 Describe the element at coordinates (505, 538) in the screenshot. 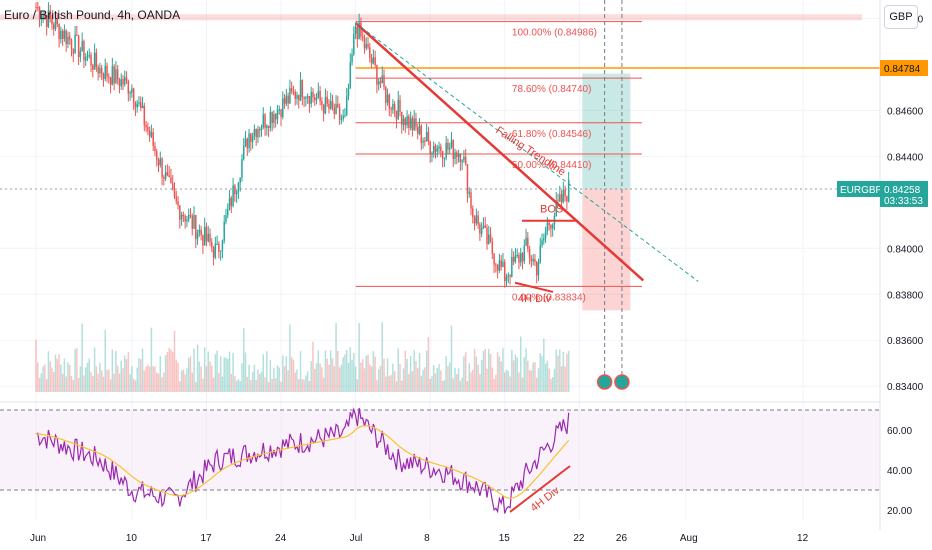

I see `time-tick-label: 15` at that location.